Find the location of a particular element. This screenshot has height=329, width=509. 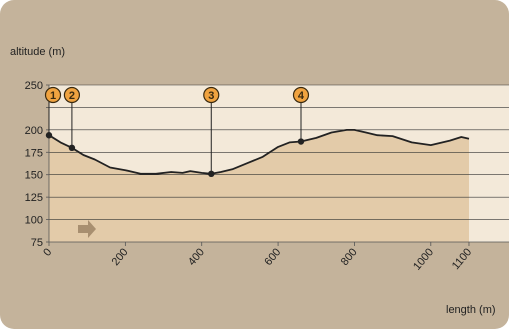

marker-label: 2 is located at coordinates (72, 96).